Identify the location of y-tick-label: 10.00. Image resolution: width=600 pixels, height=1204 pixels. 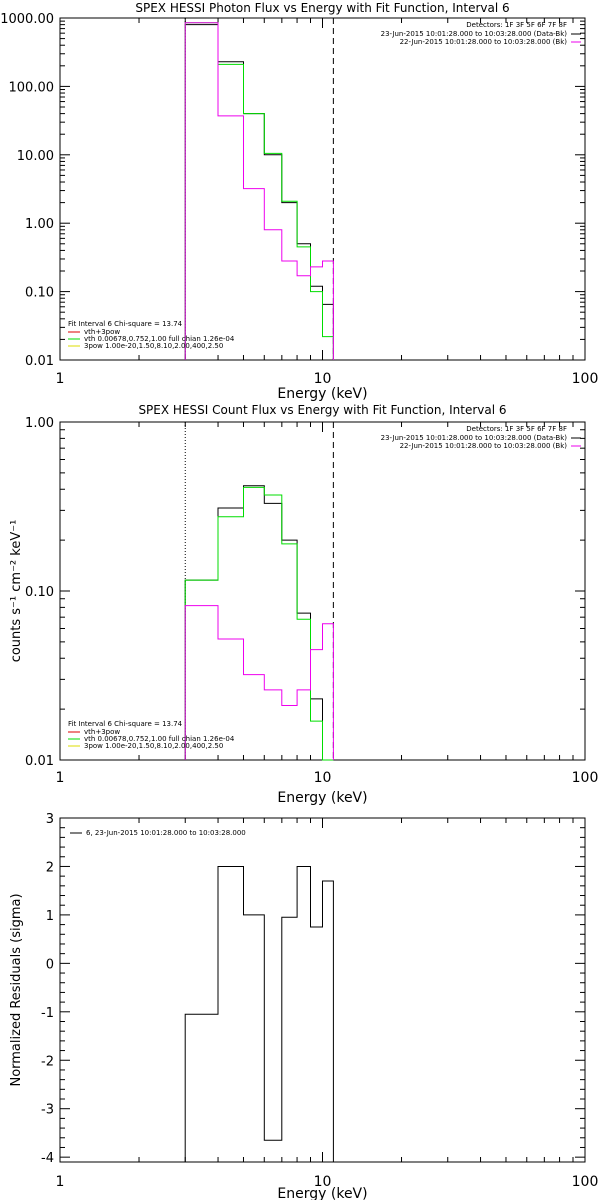
(35, 156).